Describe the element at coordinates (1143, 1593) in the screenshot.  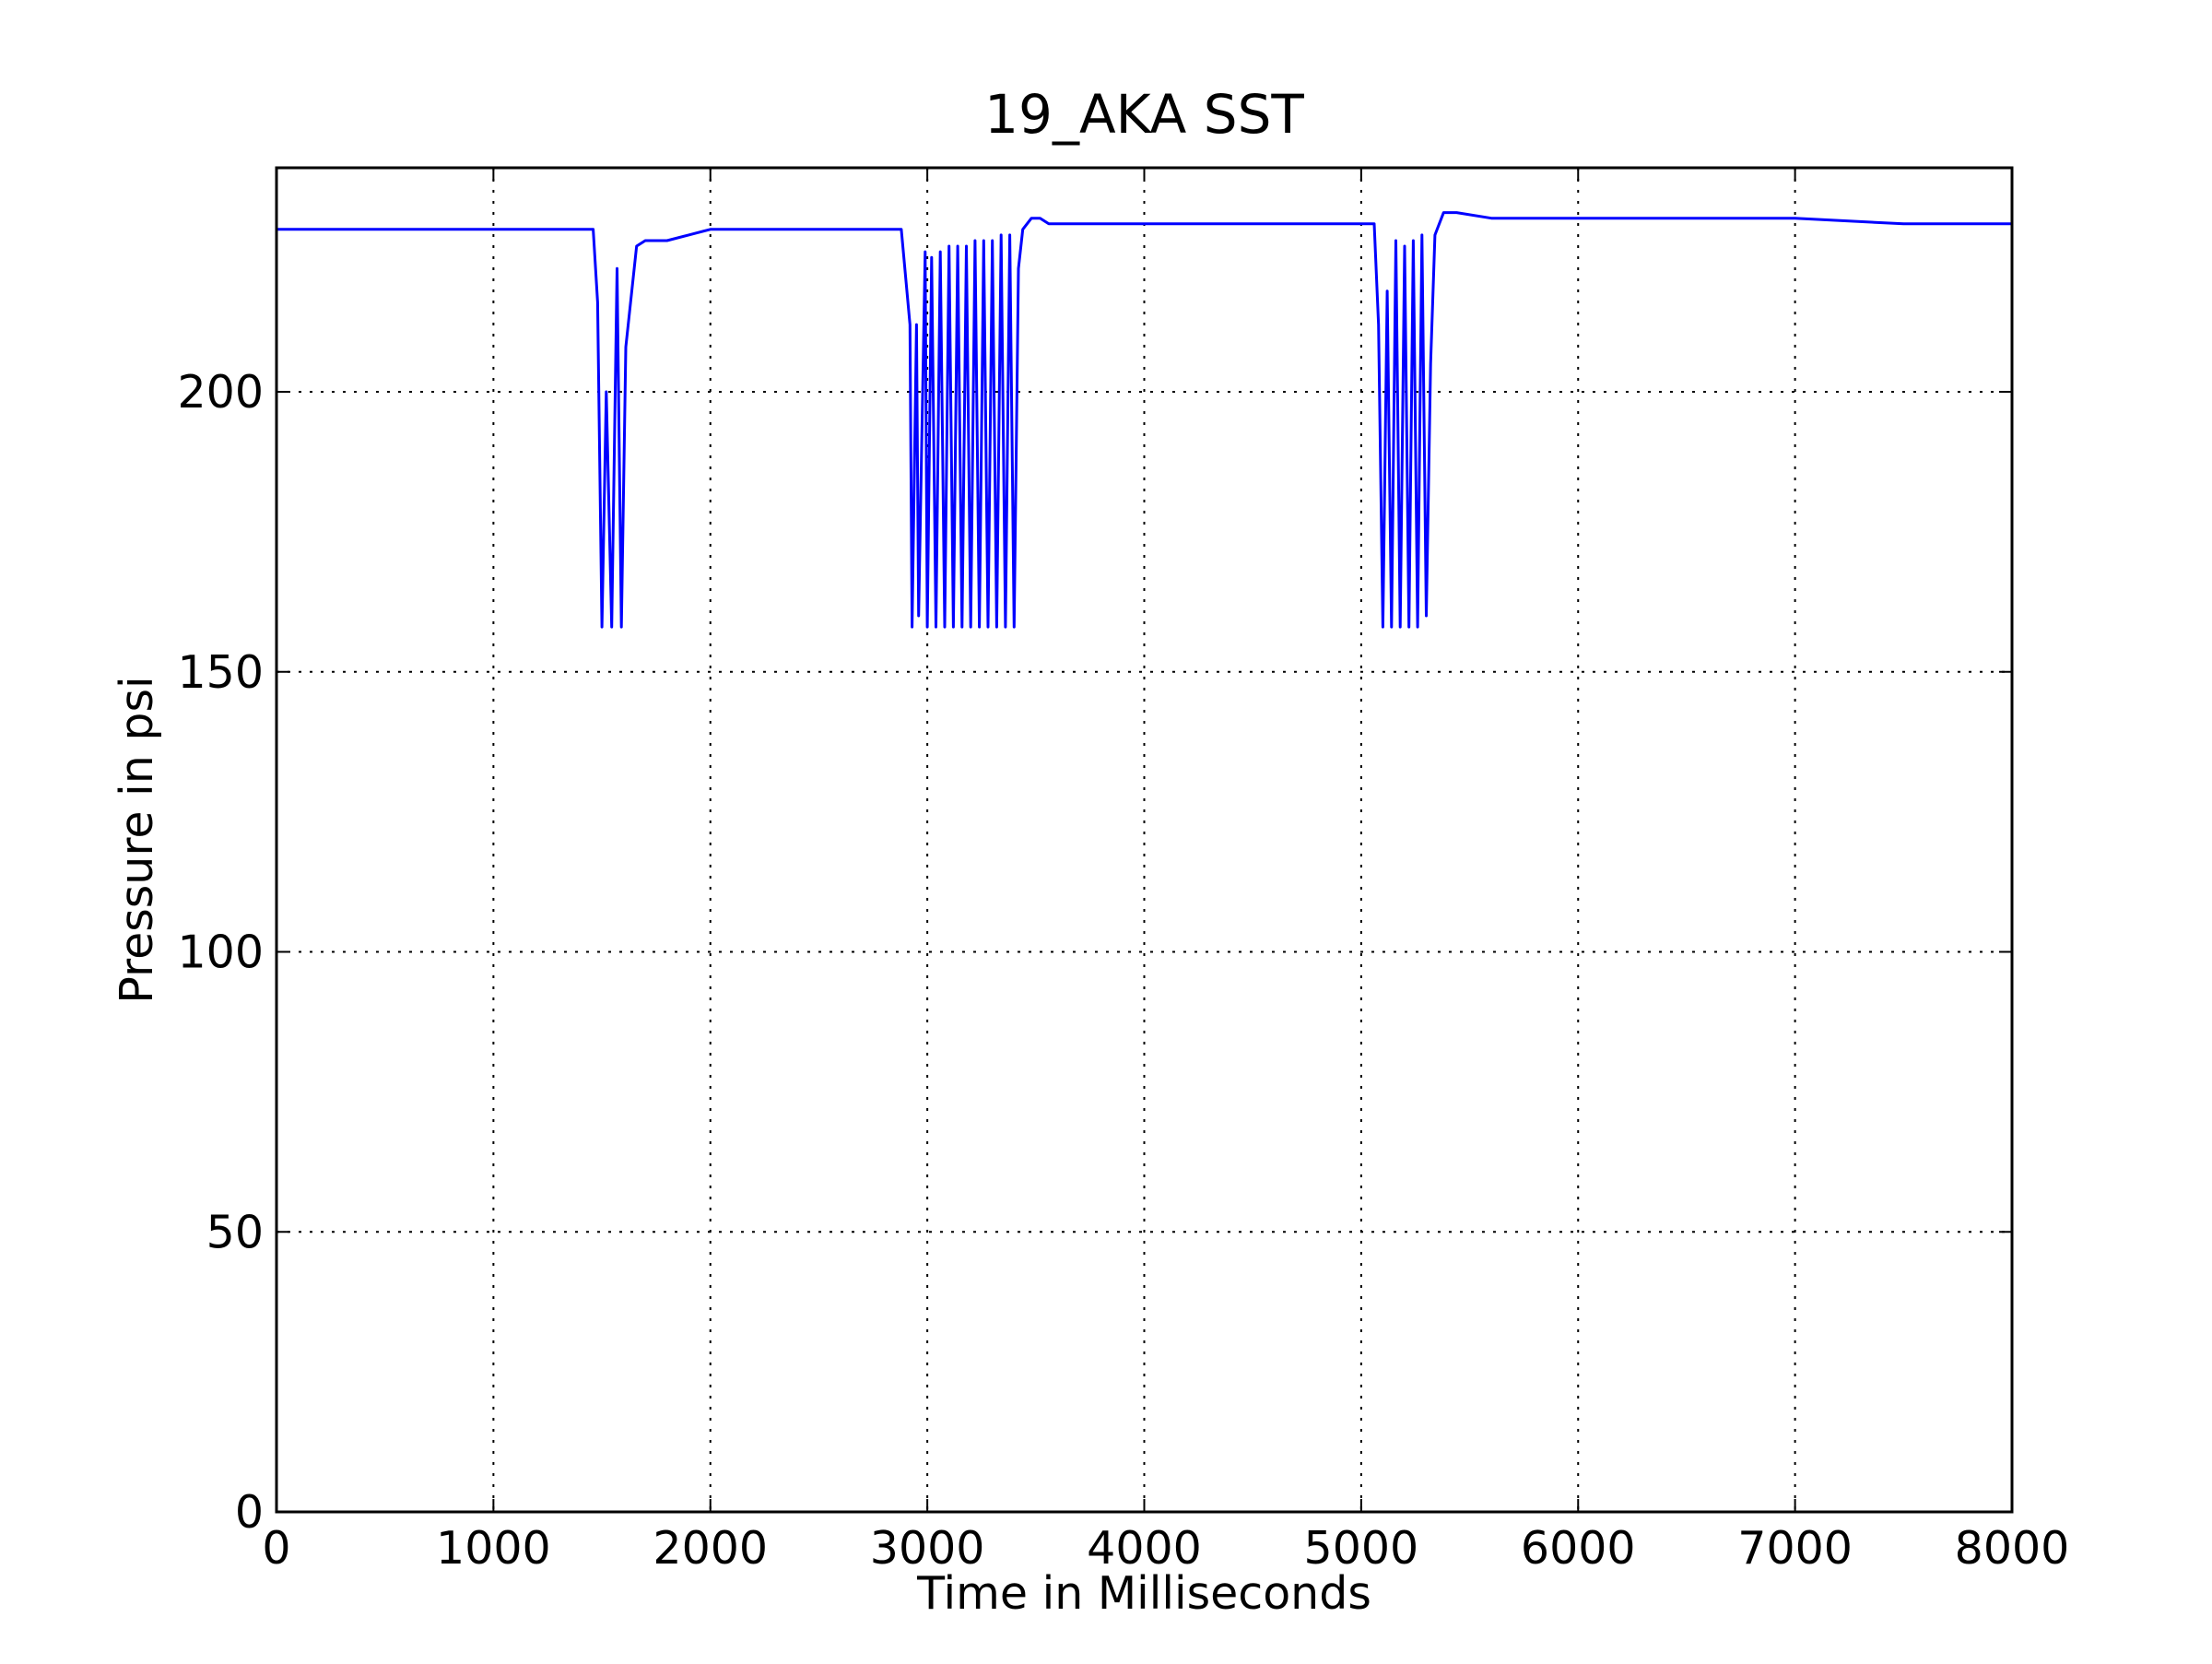
I see `x-axis-label: Time in Milliseconds` at that location.